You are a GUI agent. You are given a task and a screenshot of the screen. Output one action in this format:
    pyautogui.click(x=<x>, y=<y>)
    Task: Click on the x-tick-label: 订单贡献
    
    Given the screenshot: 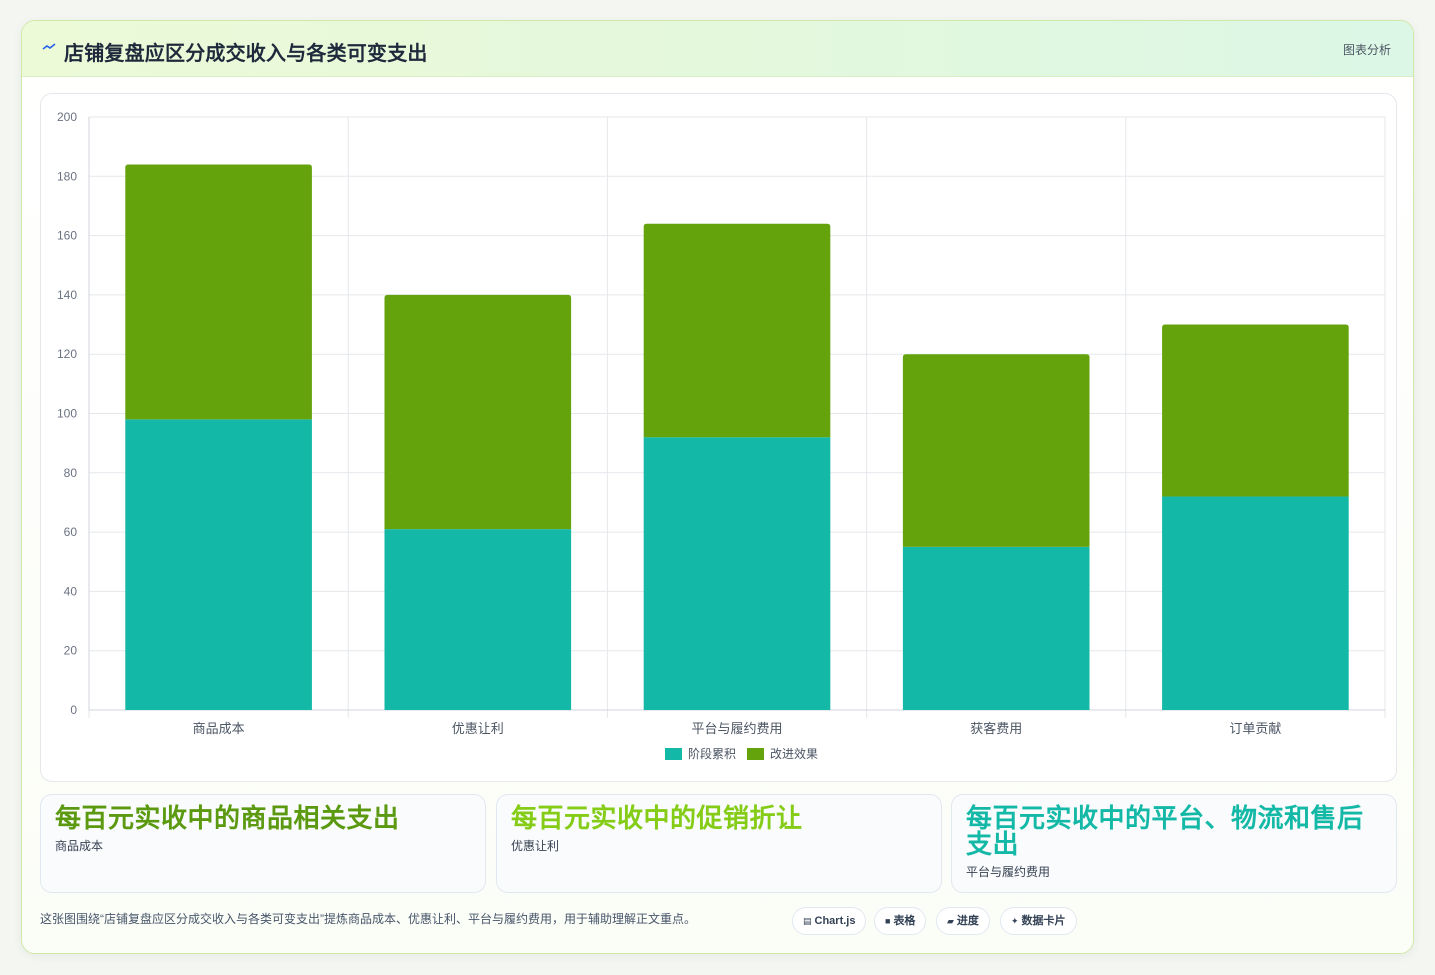 What is the action you would take?
    pyautogui.click(x=1255, y=728)
    